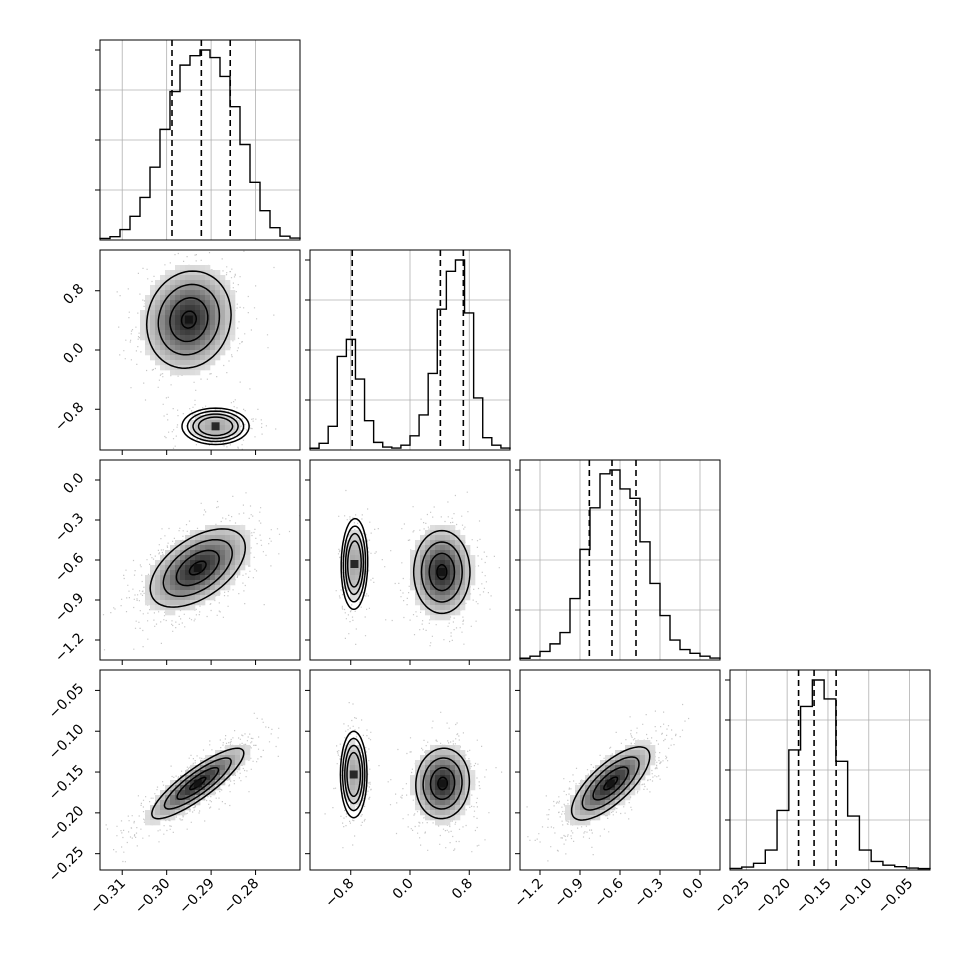  What do you see at coordinates (462, 889) in the screenshot?
I see `x-tick-label: 0.8` at bounding box center [462, 889].